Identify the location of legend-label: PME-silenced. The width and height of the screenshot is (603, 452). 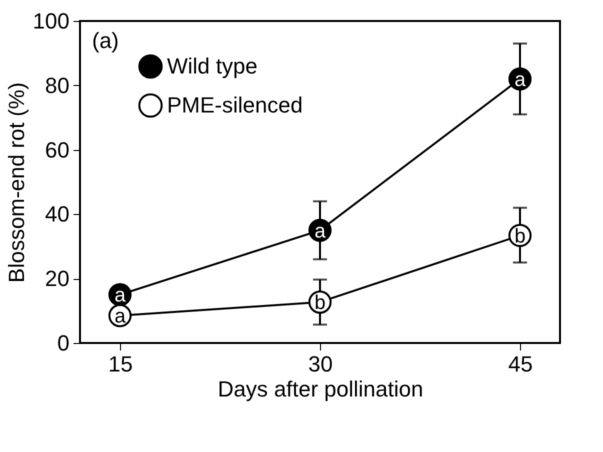
(235, 105).